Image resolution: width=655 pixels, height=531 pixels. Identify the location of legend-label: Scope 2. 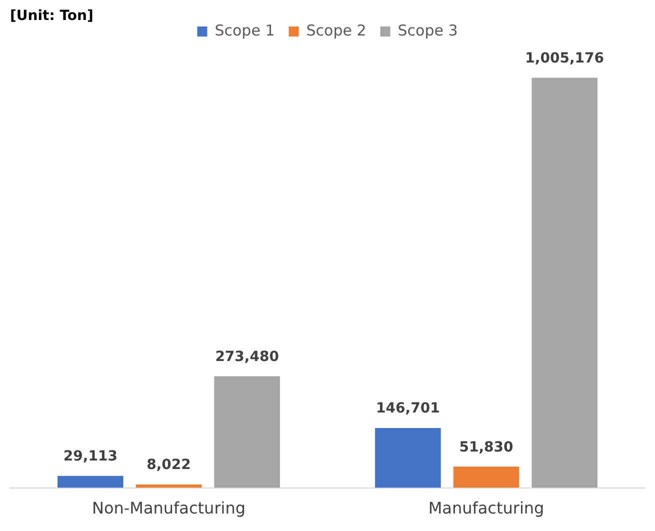
(336, 30).